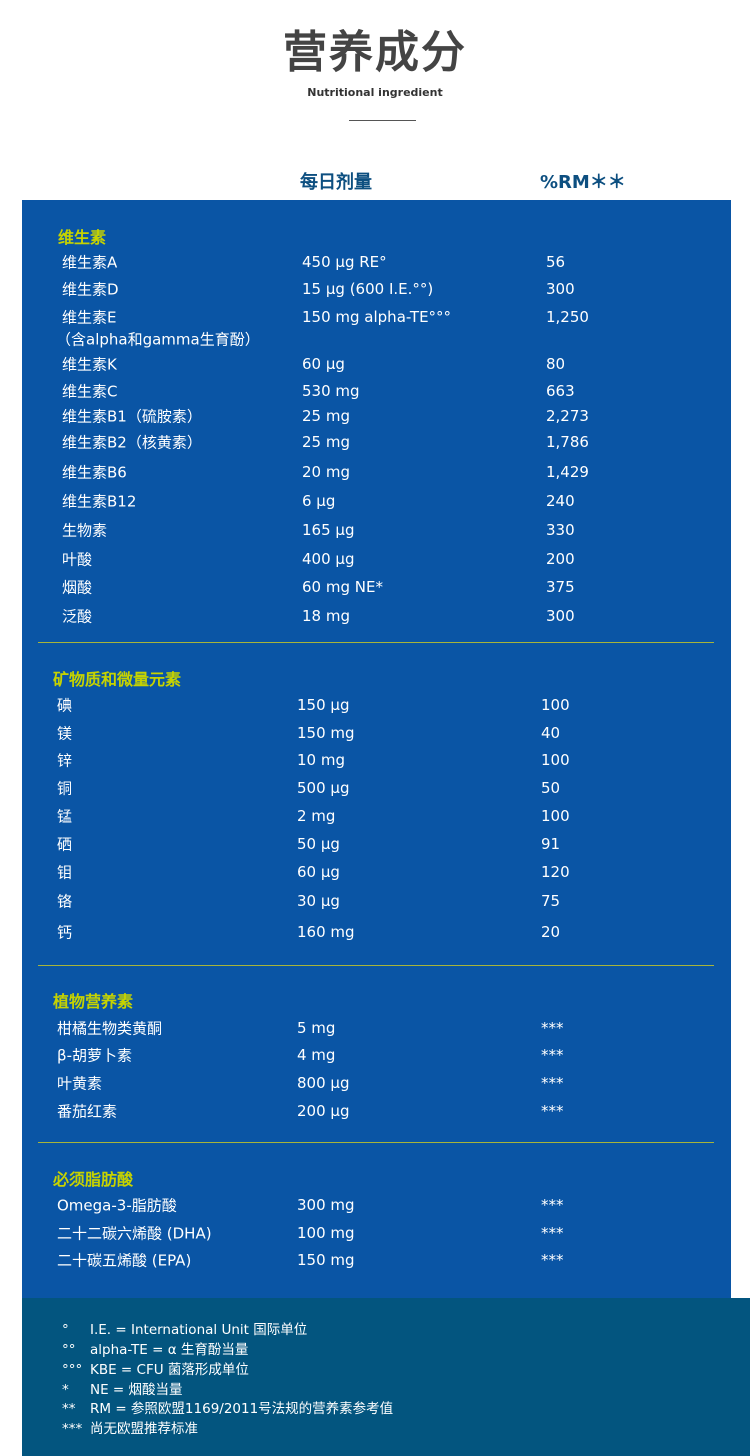 This screenshot has height=1456, width=750. What do you see at coordinates (382, 120) in the screenshot?
I see `title-divider` at bounding box center [382, 120].